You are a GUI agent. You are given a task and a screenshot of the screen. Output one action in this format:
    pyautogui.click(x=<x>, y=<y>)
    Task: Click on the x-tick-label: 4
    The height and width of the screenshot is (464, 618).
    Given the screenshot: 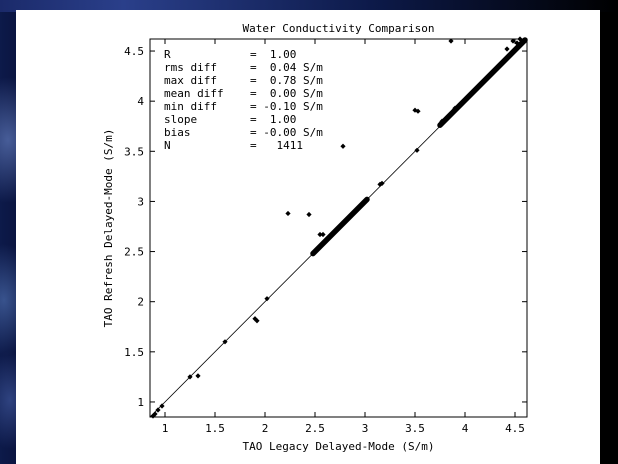 What is the action you would take?
    pyautogui.click(x=465, y=428)
    